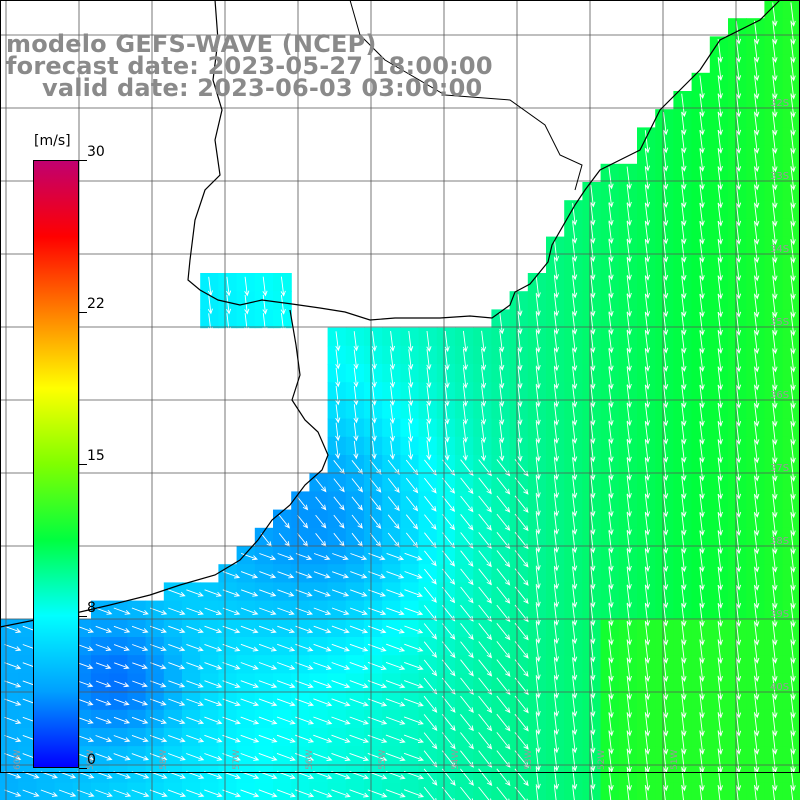  Describe the element at coordinates (779, 395) in the screenshot. I see `lat-label: 36S` at that location.